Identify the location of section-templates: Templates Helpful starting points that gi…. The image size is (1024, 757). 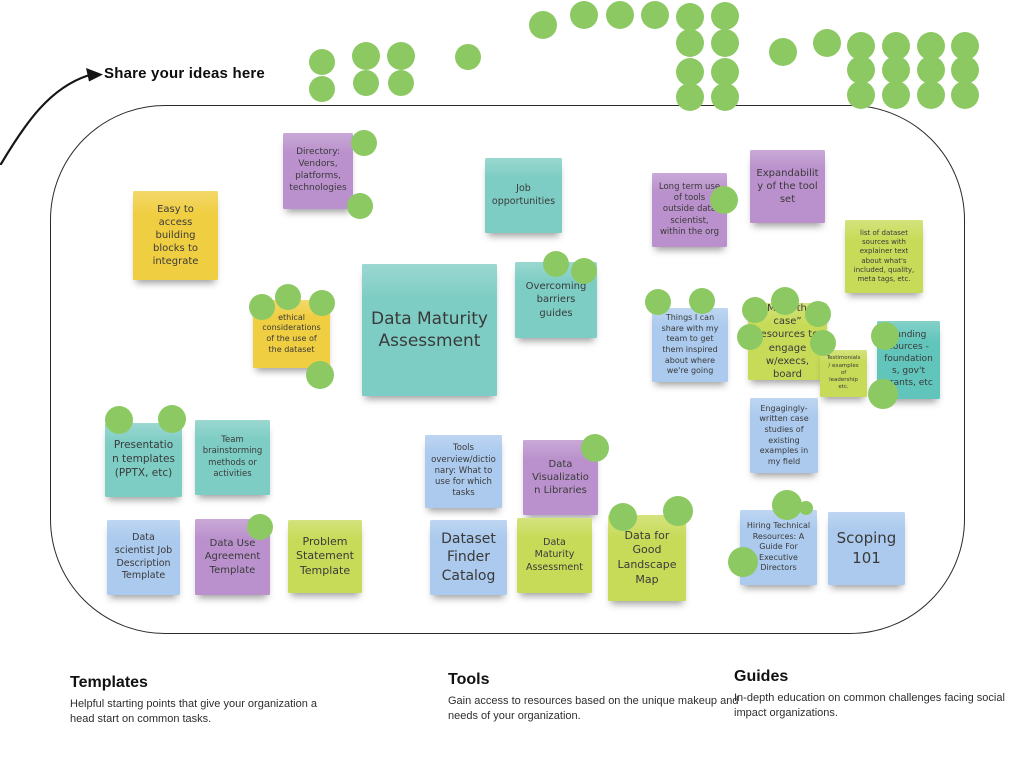
(205, 701).